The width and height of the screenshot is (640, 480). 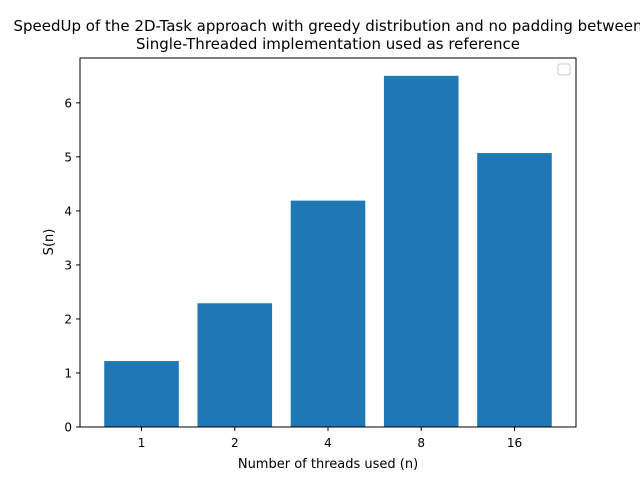 I want to click on x-tick-label-16: 16, so click(x=514, y=443).